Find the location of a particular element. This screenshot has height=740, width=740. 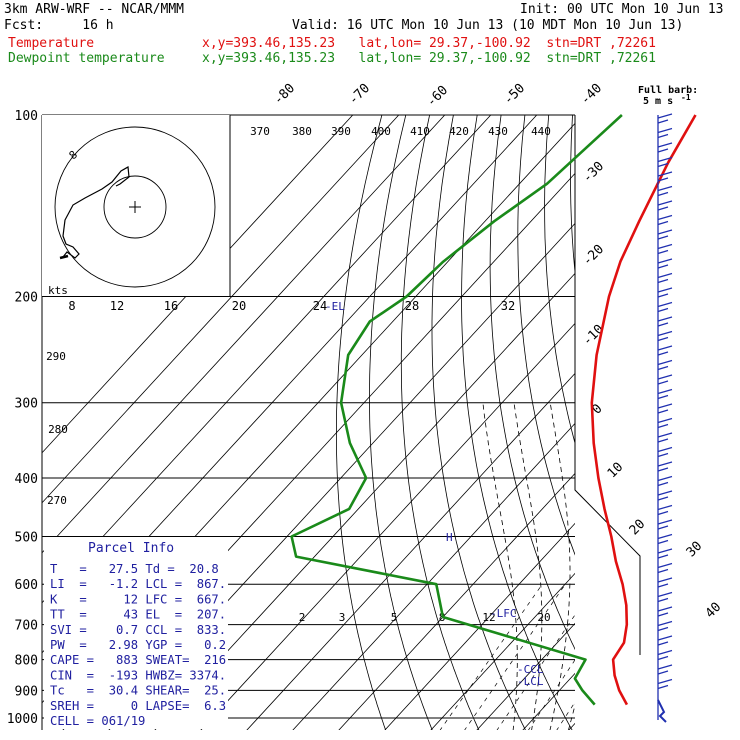

pressure-tick-label: 600 is located at coordinates (26, 585).